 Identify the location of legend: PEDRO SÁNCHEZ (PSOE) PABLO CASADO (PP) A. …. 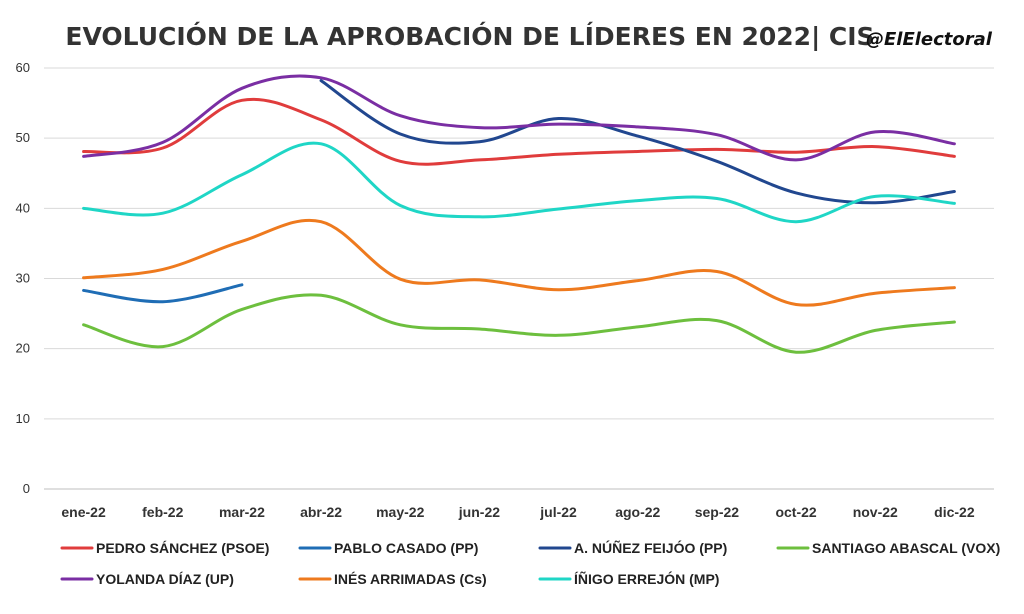
(530, 563).